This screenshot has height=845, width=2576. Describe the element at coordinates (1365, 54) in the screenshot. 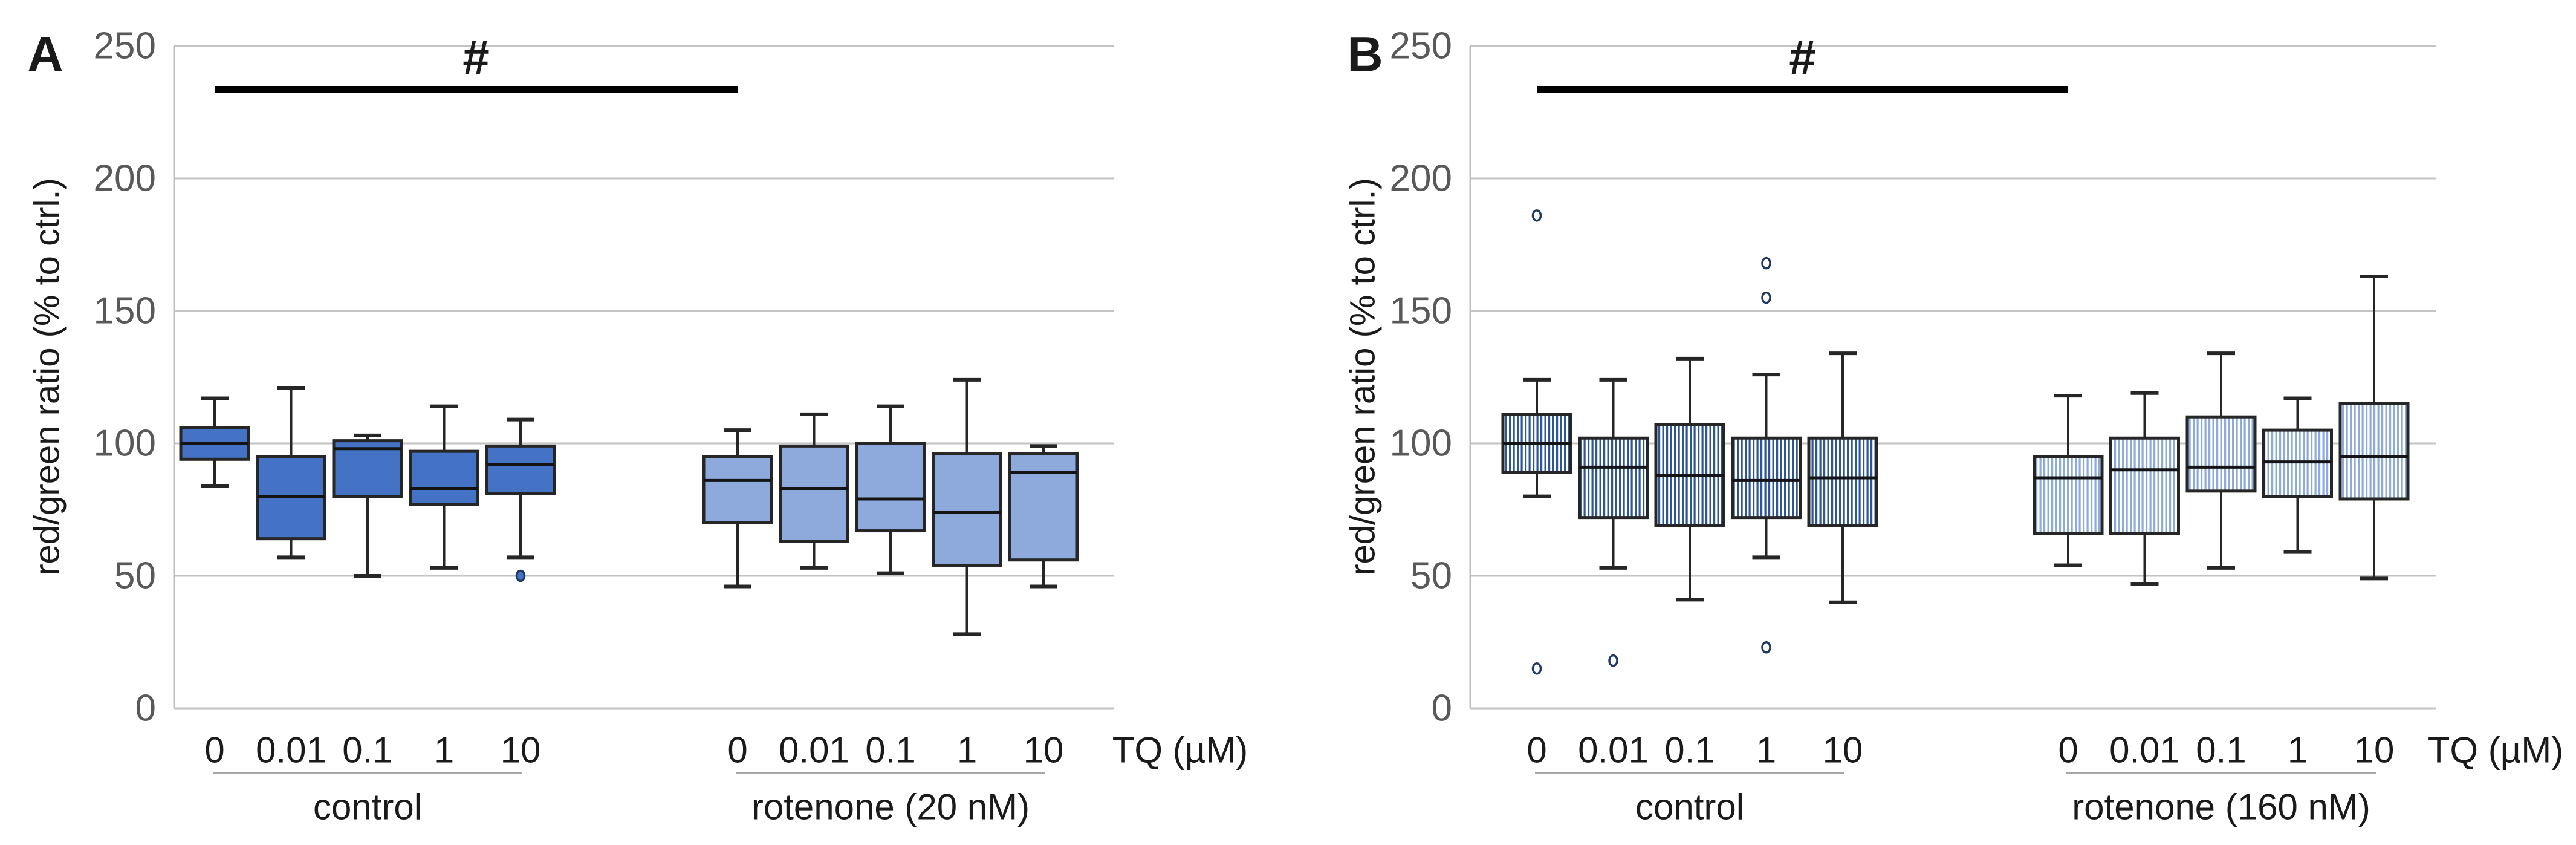

I see `panel-label-B: B` at that location.